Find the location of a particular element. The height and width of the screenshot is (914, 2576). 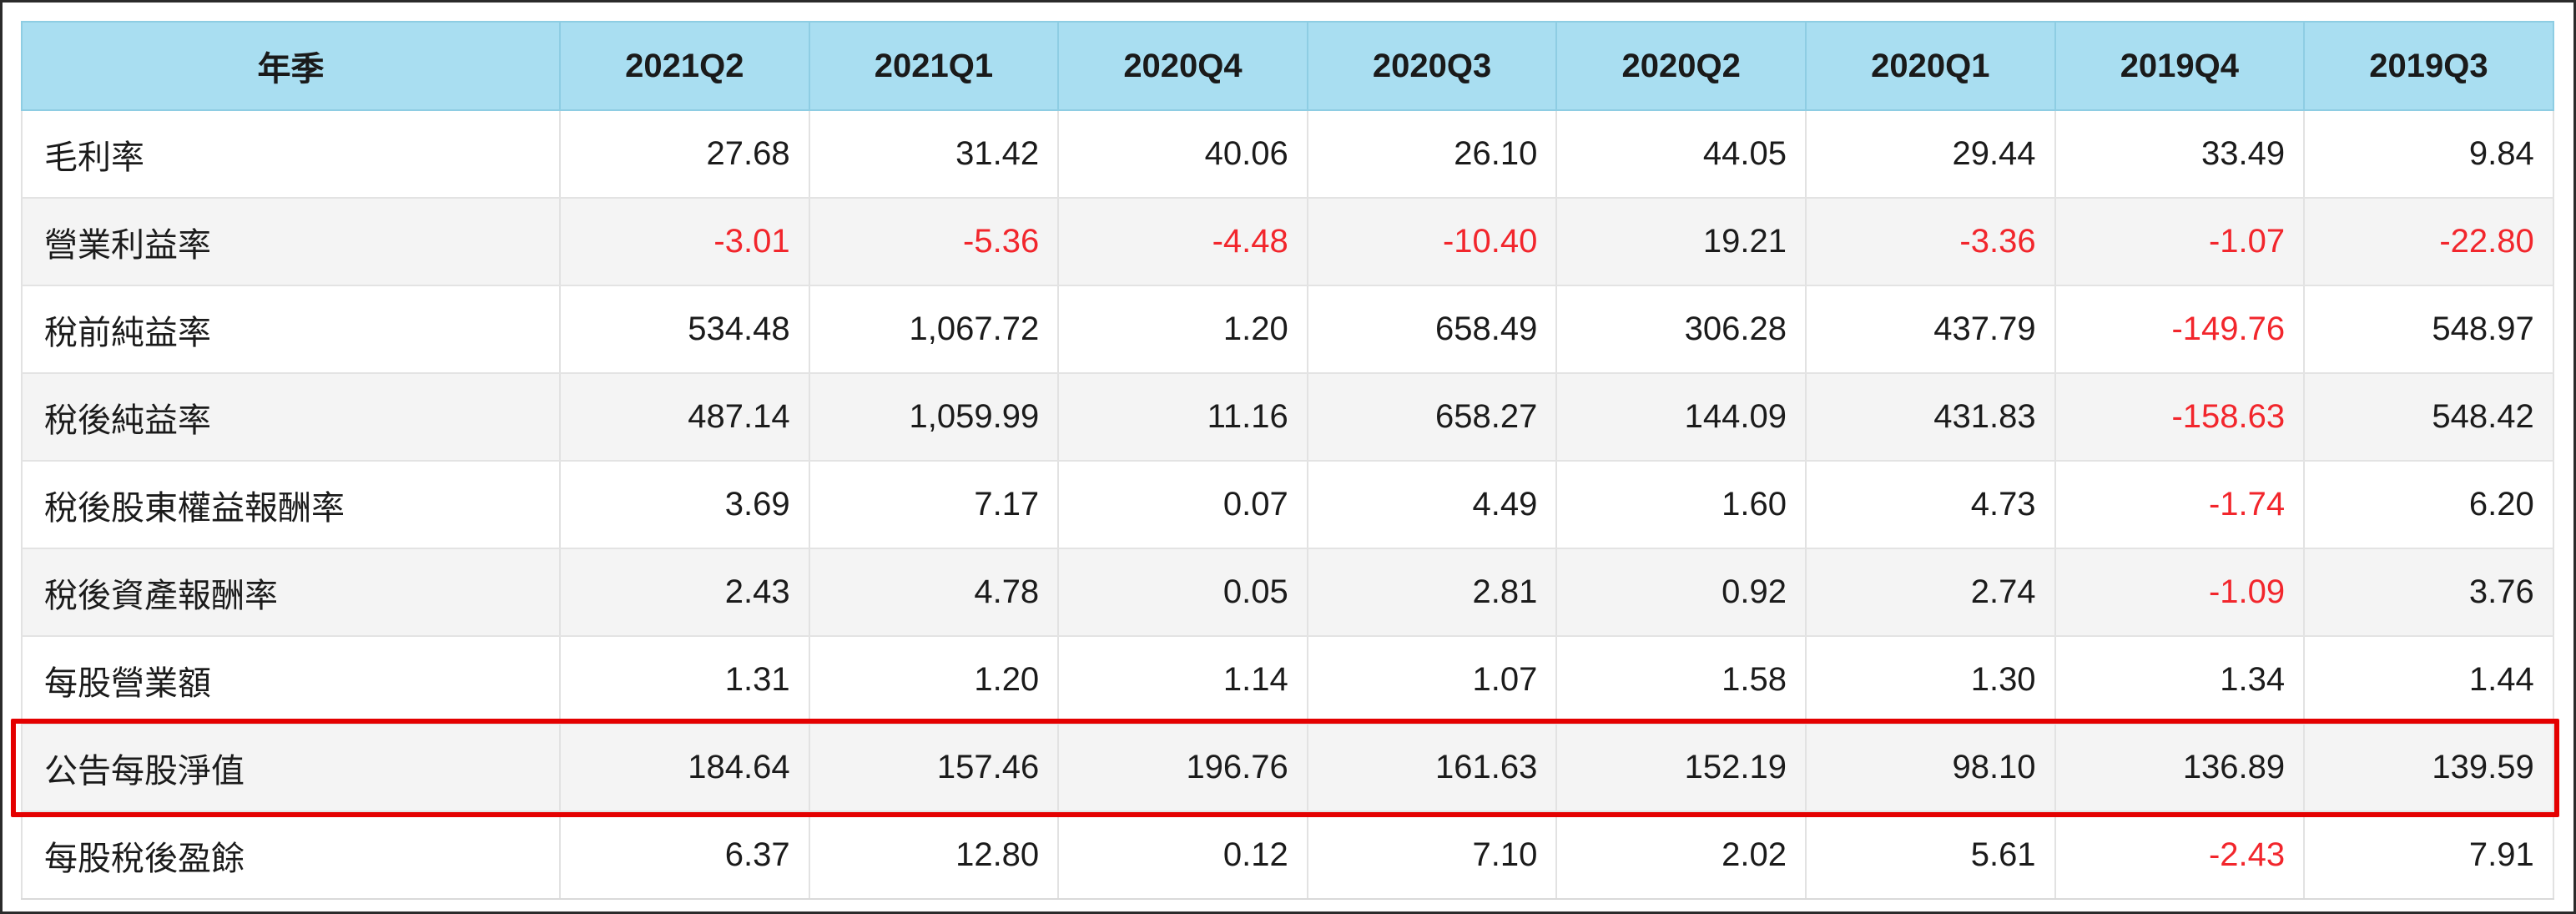

header-quarter-cell: 2020Q4 is located at coordinates (1182, 66).